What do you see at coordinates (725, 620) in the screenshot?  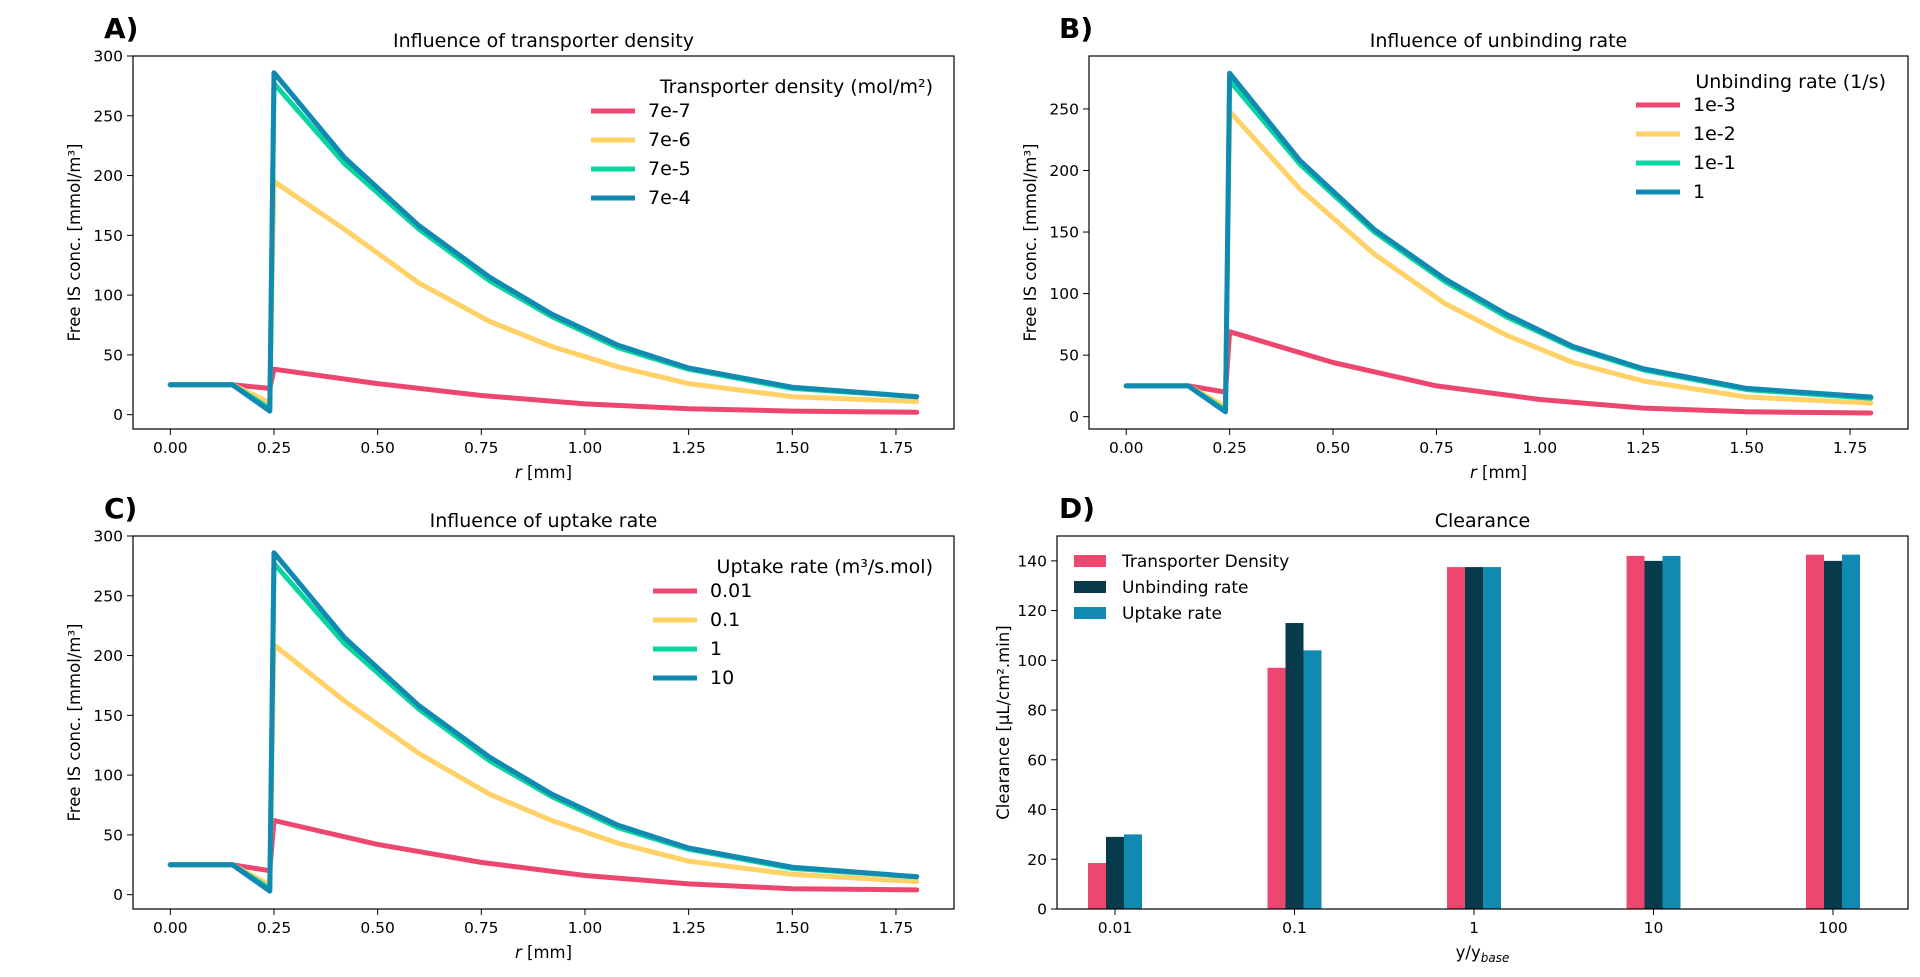 I see `legend-label: 0.1` at bounding box center [725, 620].